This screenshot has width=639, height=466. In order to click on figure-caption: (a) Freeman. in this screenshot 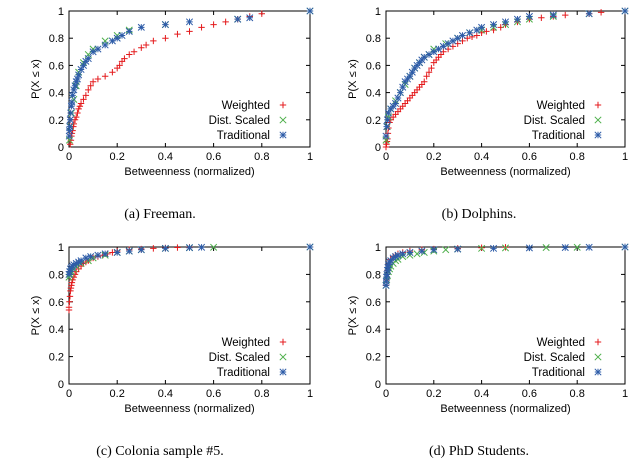, I will do `click(160, 214)`.